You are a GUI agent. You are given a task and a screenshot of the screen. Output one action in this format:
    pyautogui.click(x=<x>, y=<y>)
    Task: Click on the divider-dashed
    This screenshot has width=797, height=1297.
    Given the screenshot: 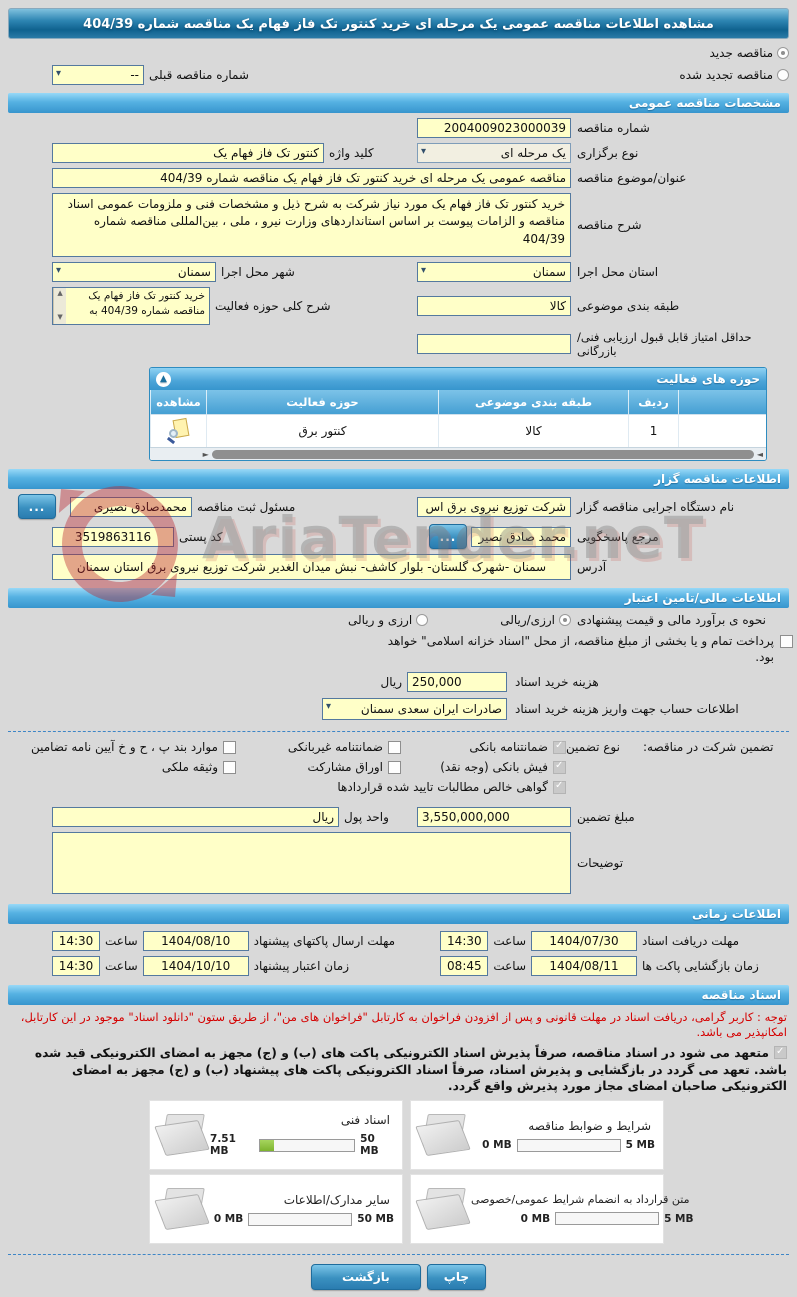 What is the action you would take?
    pyautogui.click(x=398, y=1255)
    